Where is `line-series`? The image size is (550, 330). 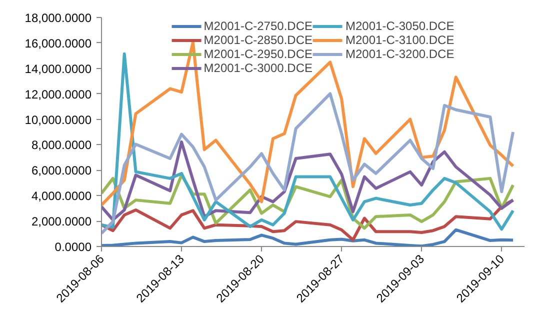 line-series is located at coordinates (308, 237).